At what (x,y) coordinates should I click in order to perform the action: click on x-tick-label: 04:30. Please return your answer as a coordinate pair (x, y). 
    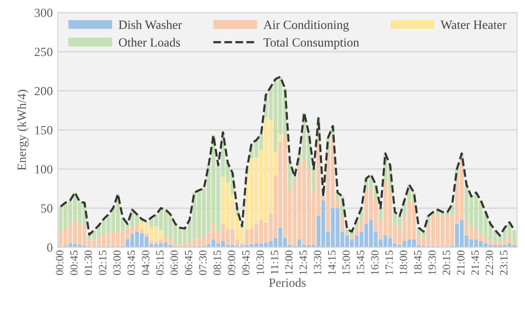
    Looking at the image, I should click on (146, 262).